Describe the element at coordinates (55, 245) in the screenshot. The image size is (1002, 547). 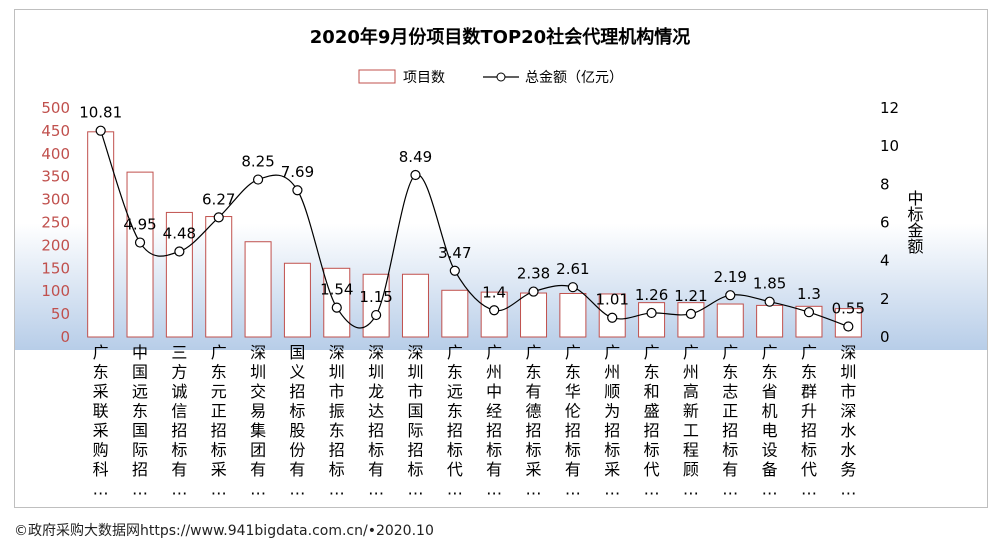
I see `left-tick-label: 200` at that location.